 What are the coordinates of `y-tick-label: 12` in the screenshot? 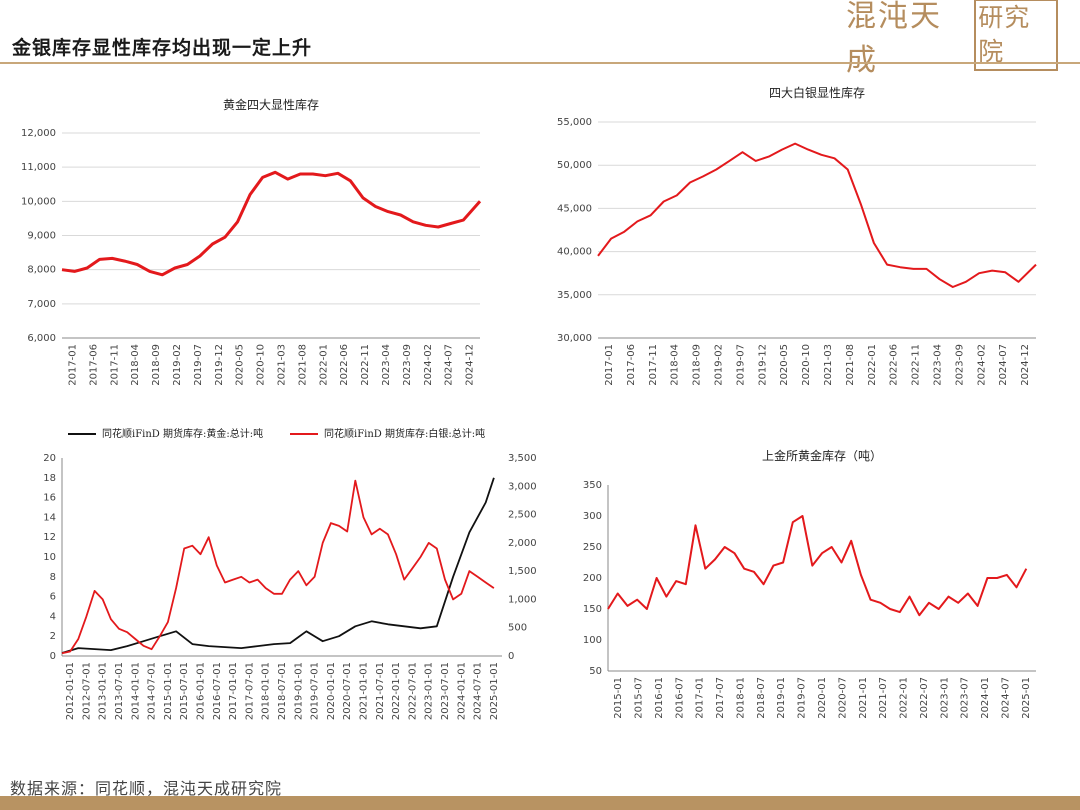 It's located at (49, 537).